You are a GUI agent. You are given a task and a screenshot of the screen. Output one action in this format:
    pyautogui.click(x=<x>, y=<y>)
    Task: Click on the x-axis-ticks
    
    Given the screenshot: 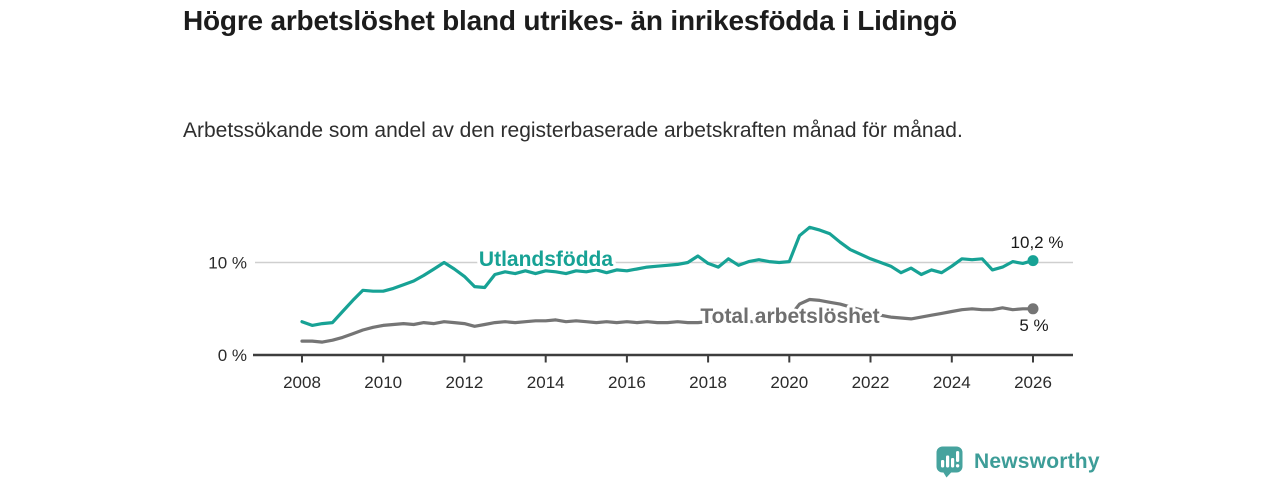 What is the action you would take?
    pyautogui.click(x=667, y=359)
    